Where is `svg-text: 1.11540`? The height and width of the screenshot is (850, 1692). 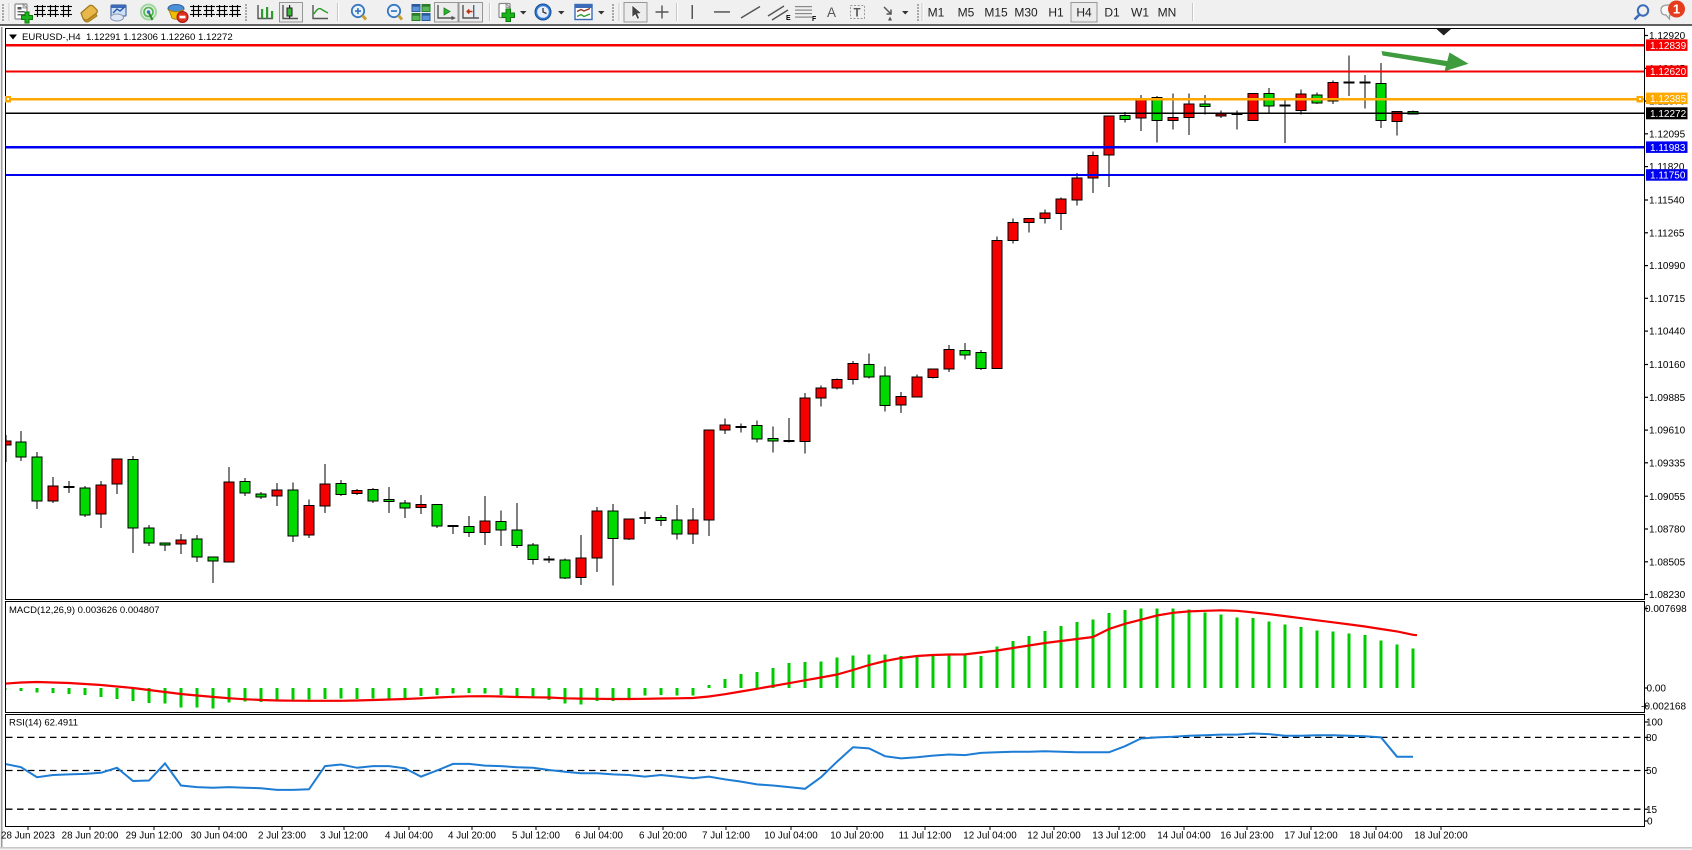
svg-text: 1.11540 is located at coordinates (1667, 201).